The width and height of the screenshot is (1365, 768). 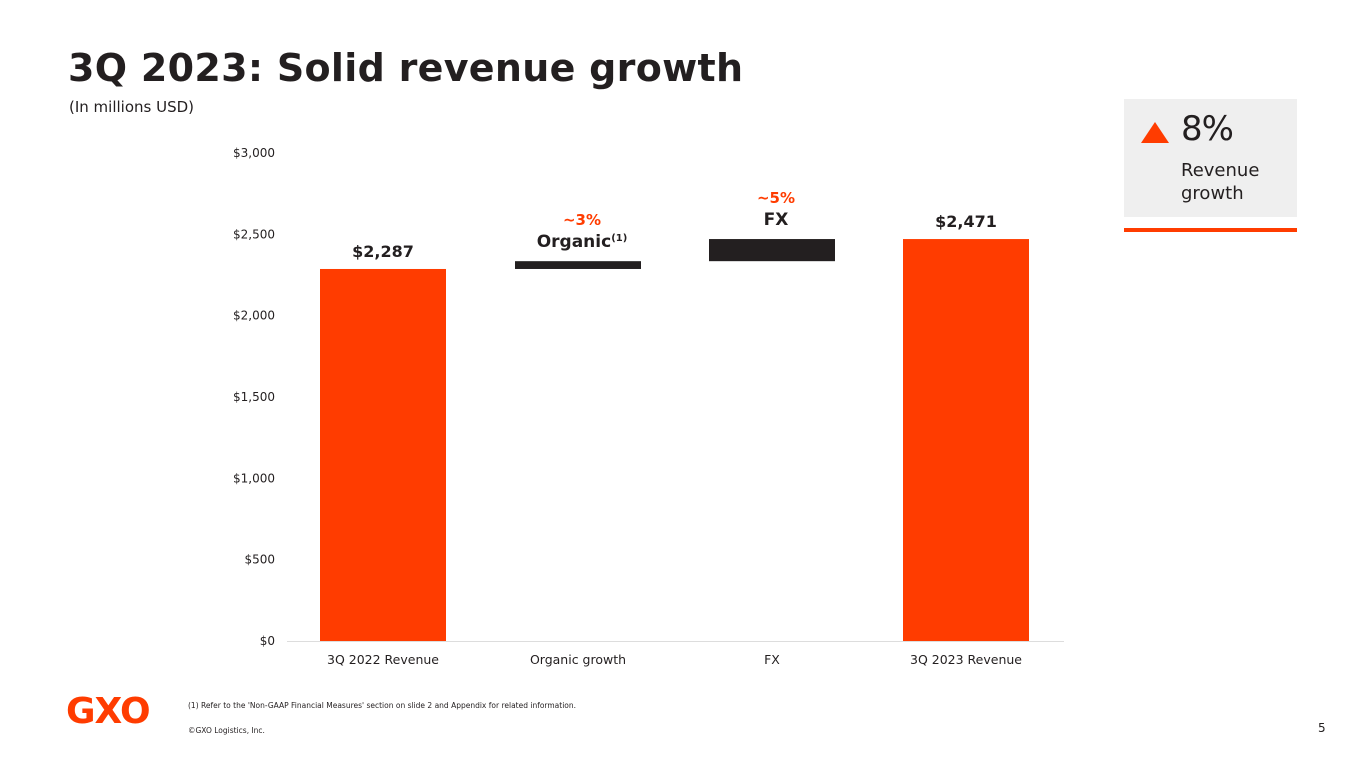 What do you see at coordinates (406, 68) in the screenshot?
I see `page-title: 3Q 2023: Solid revenue growth` at bounding box center [406, 68].